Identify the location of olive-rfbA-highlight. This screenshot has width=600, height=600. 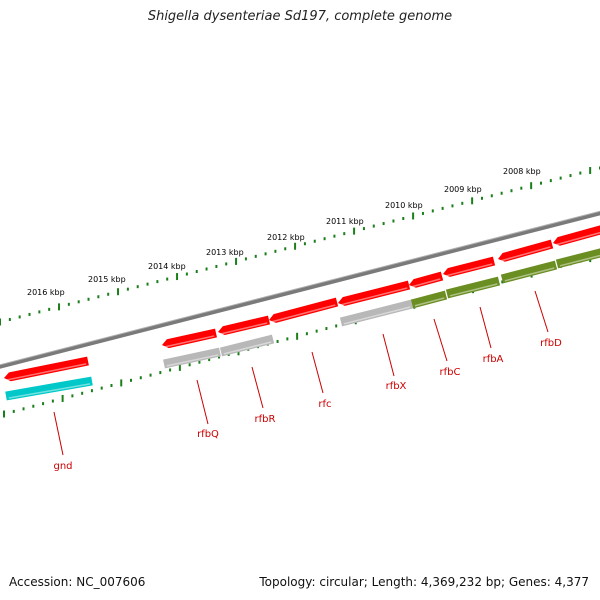
(473, 290).